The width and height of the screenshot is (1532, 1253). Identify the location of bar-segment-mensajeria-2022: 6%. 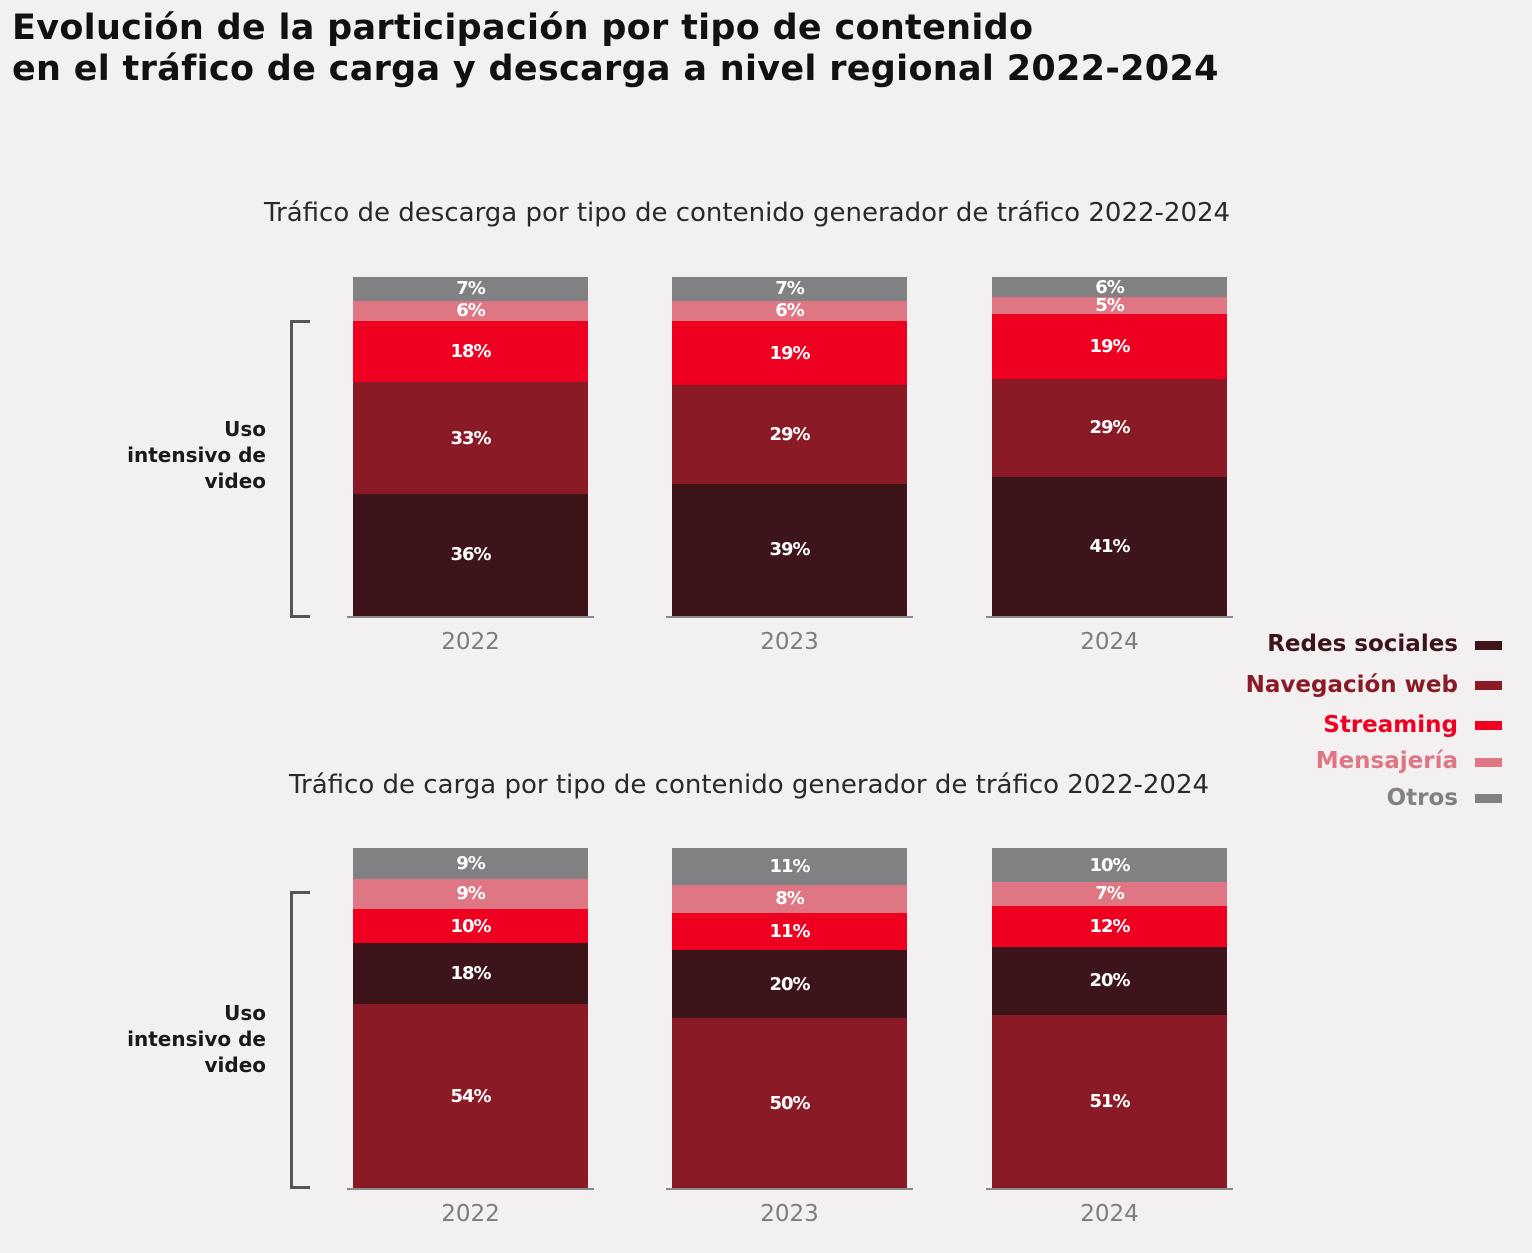
(470, 311).